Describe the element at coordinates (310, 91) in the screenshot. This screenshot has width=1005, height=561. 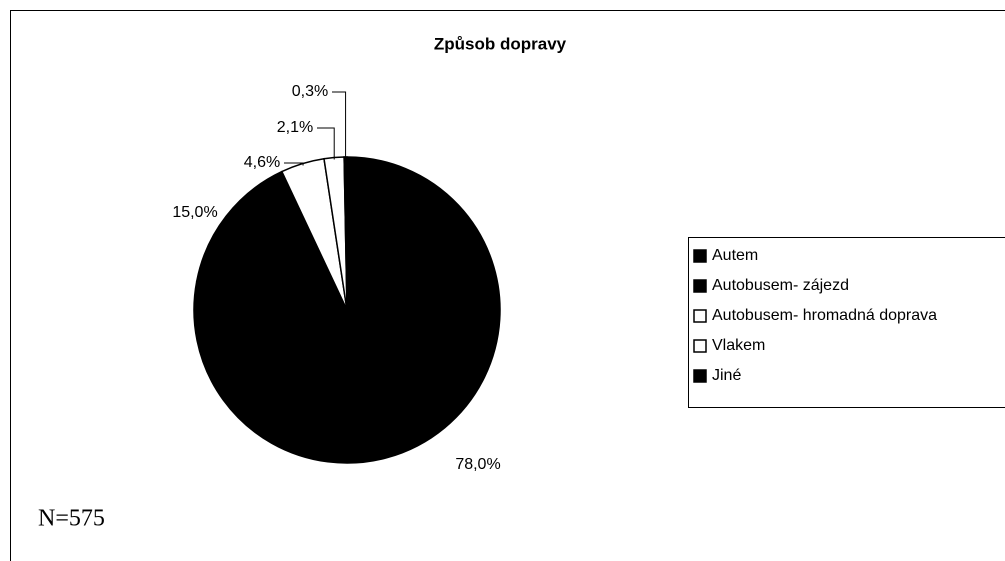
I see `data-label: 0,3%` at that location.